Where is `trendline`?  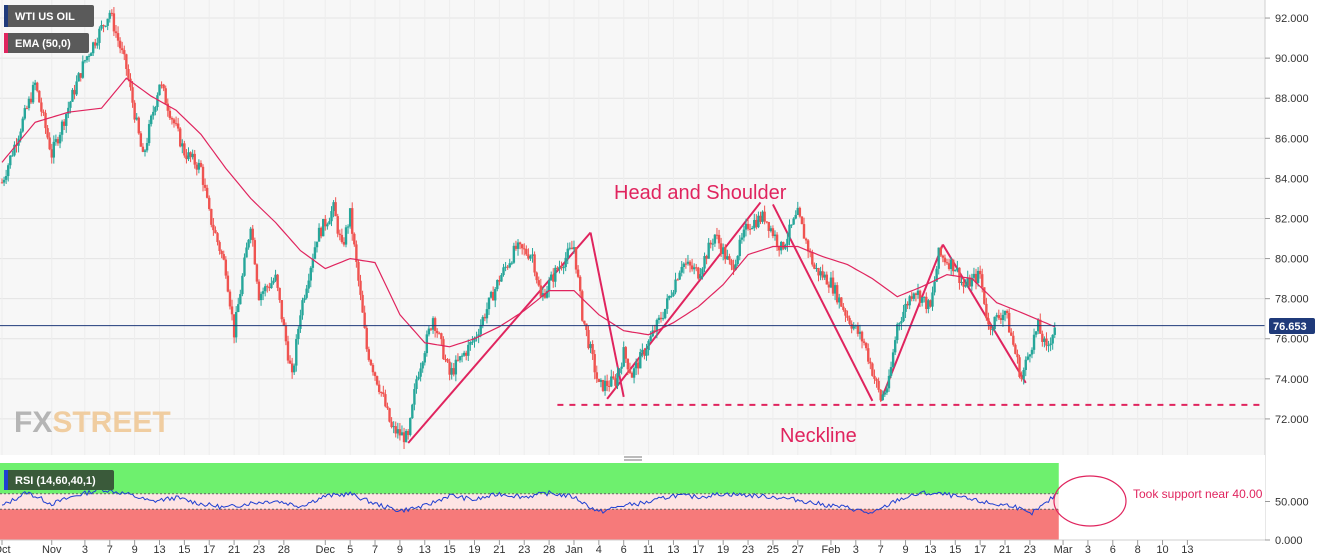 trendline is located at coordinates (607, 315).